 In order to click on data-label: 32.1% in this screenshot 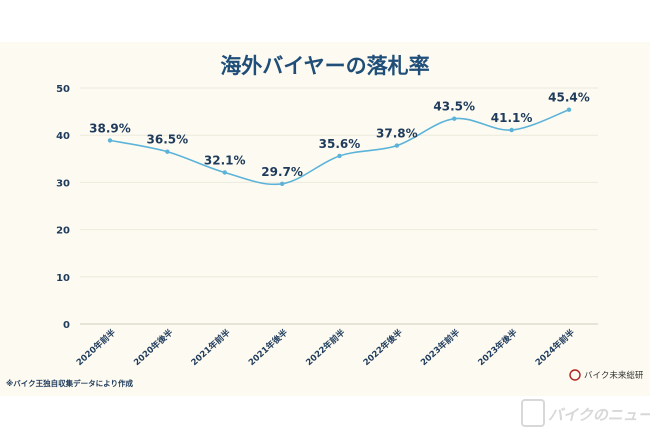, I will do `click(225, 160)`.